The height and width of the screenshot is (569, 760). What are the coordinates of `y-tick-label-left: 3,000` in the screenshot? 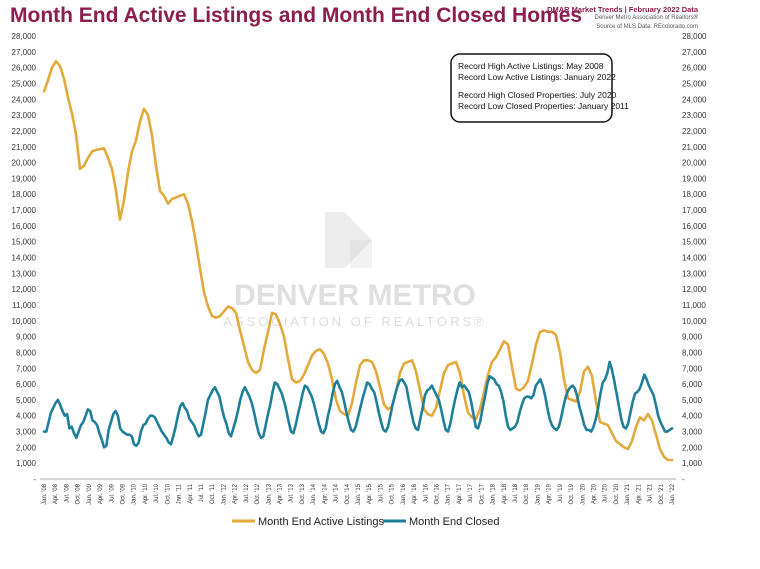 It's located at (26, 432).